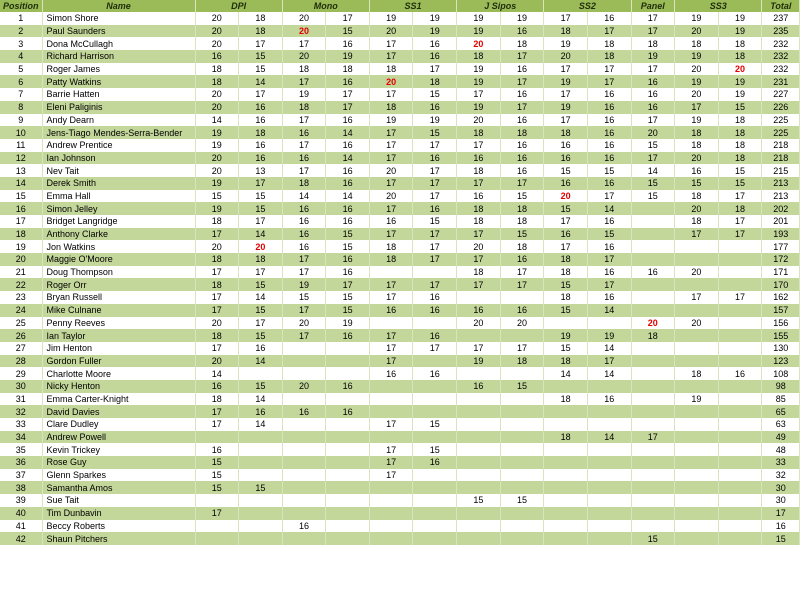 This screenshot has height=589, width=800. I want to click on position: 41, so click(21, 526).